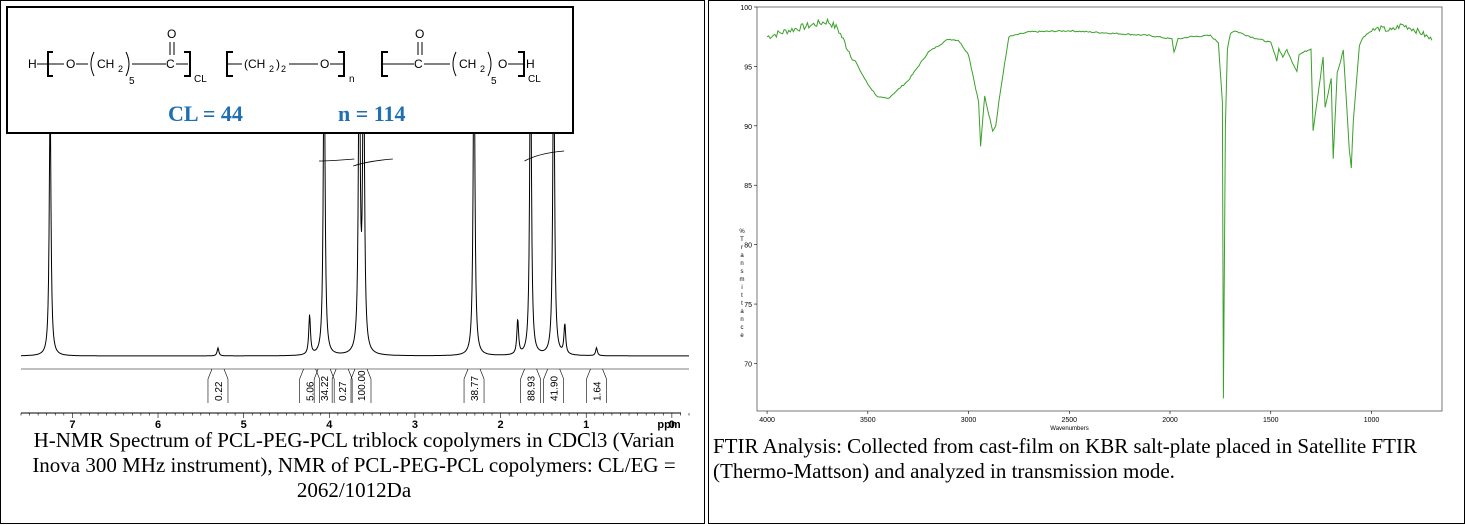  What do you see at coordinates (1372, 420) in the screenshot?
I see `ftir-x-tick-label: 1000` at bounding box center [1372, 420].